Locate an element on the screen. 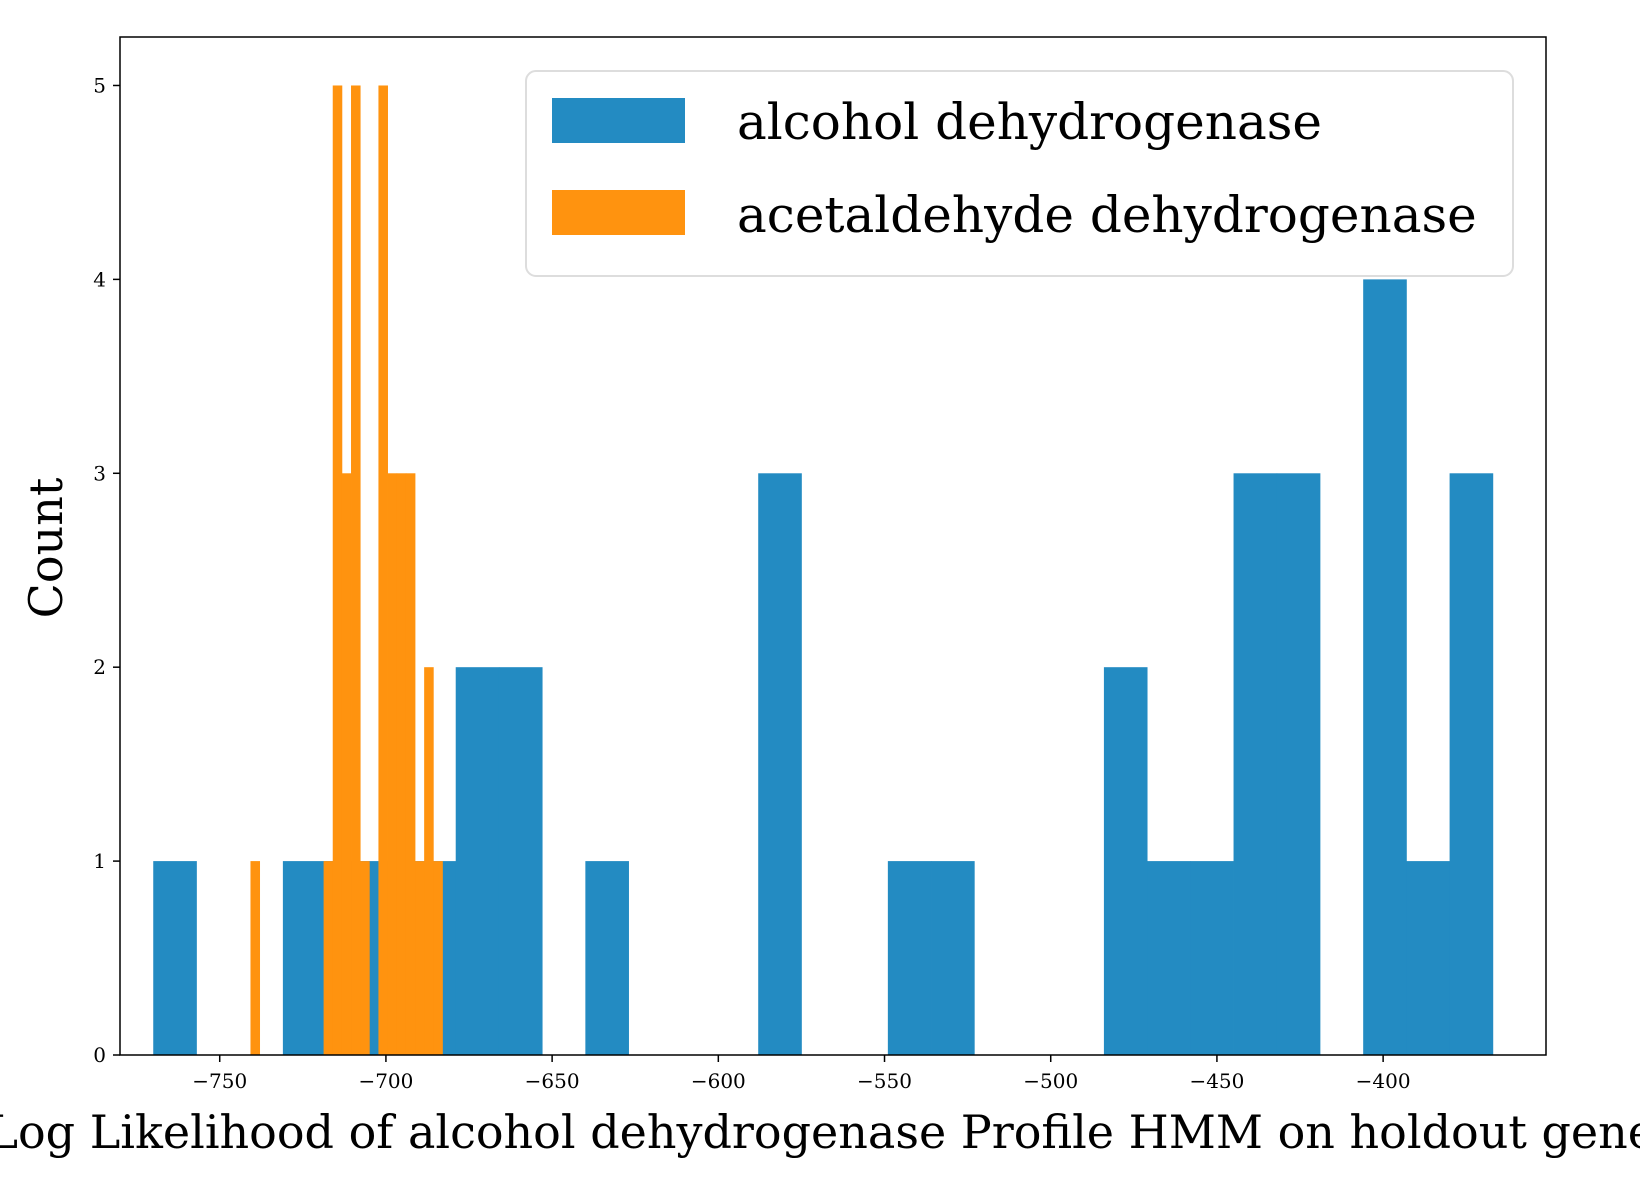 This screenshot has width=1640, height=1180. y-tick-label: 5 is located at coordinates (99, 85).